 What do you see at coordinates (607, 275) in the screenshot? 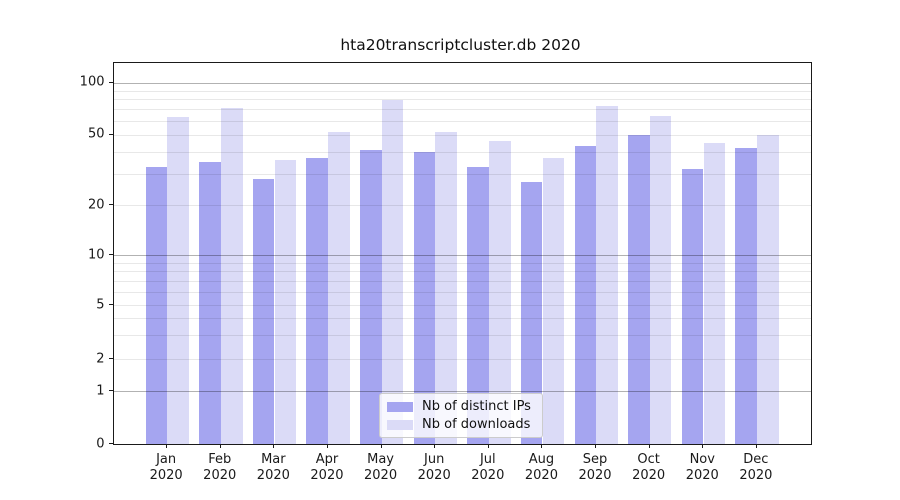
I see `bar-downloads-sep` at bounding box center [607, 275].